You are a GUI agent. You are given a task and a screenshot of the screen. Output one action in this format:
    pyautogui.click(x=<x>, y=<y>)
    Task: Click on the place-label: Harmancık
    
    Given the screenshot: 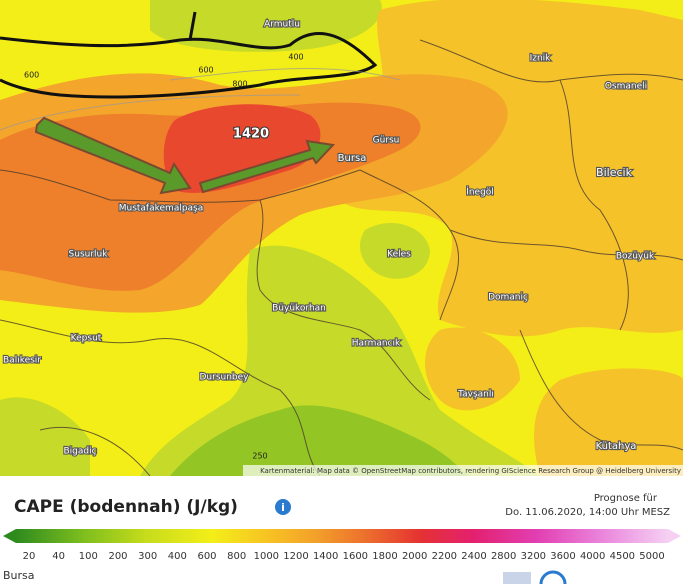 What is the action you would take?
    pyautogui.click(x=376, y=344)
    